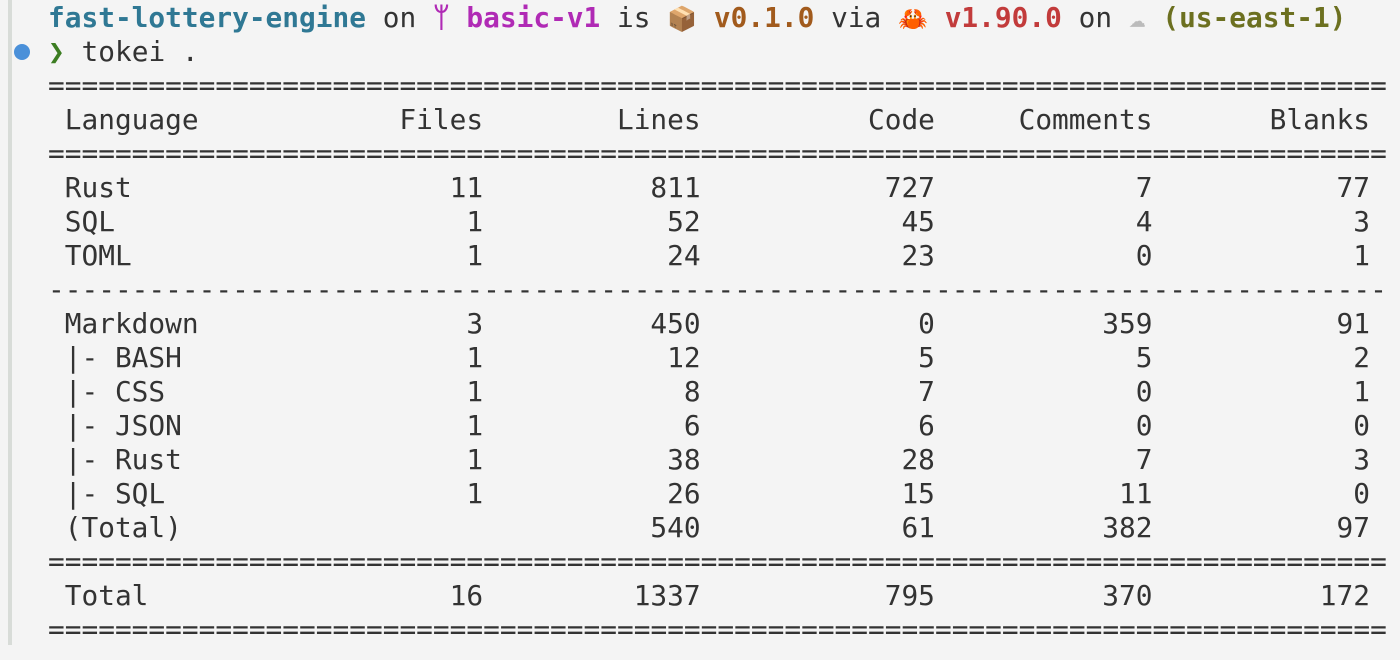 This screenshot has width=1400, height=660. I want to click on cell-blanks: 172, so click(1345, 595).